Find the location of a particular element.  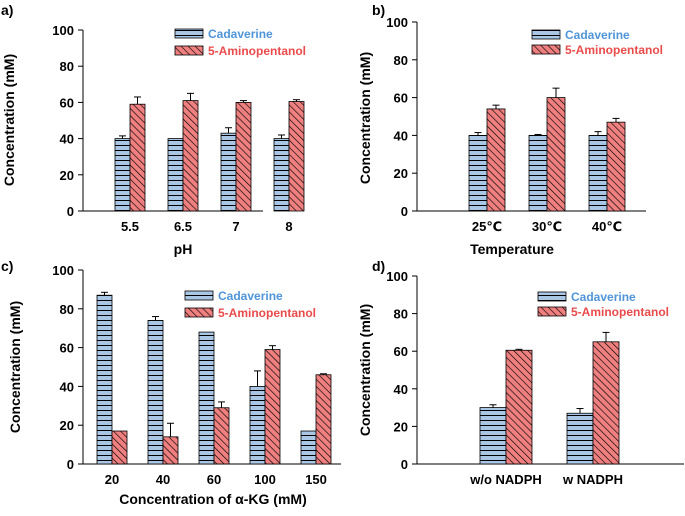

x-tick-label: 150 is located at coordinates (316, 479).